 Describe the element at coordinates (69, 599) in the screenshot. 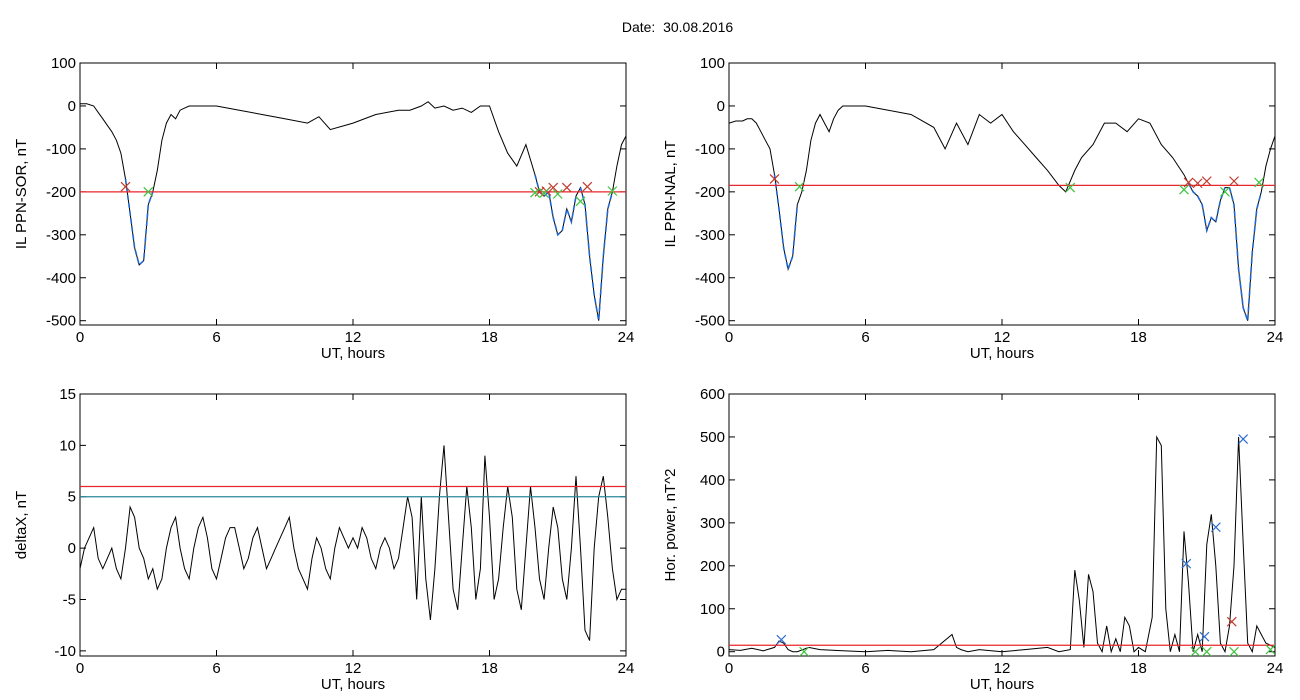

I see `y-tick-label: -5` at that location.